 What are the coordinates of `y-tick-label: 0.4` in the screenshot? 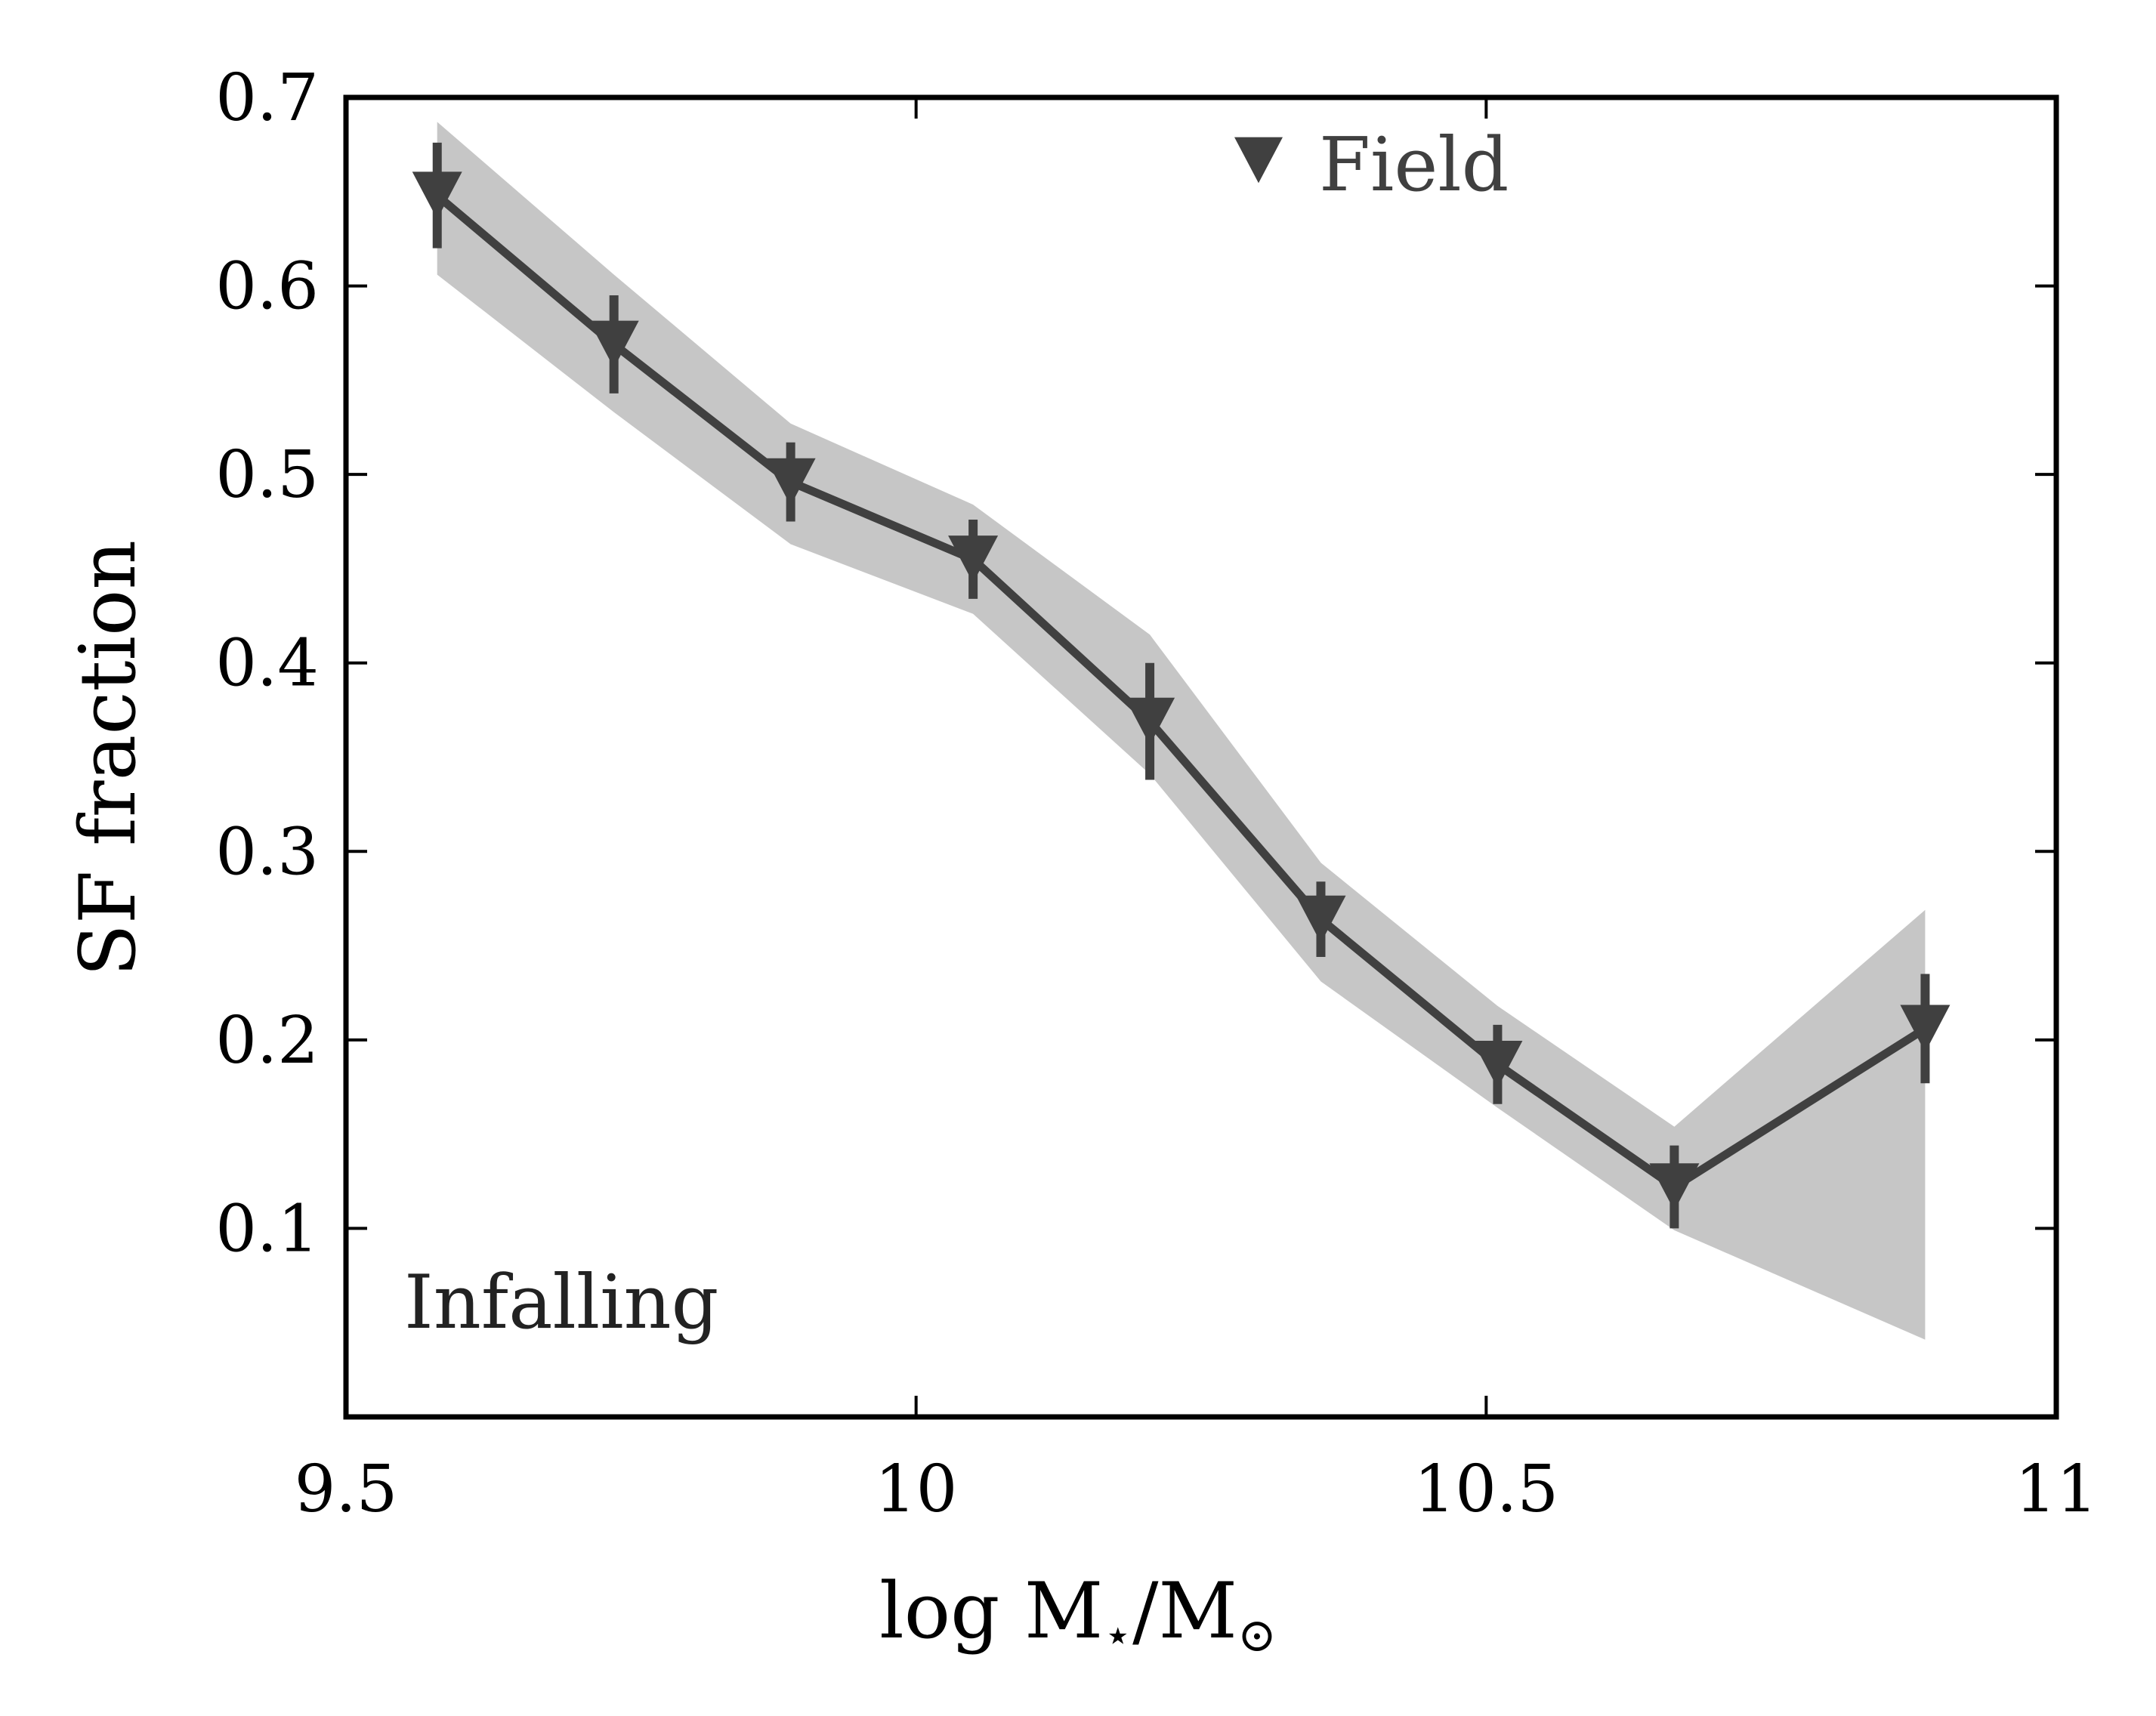 It's located at (267, 664).